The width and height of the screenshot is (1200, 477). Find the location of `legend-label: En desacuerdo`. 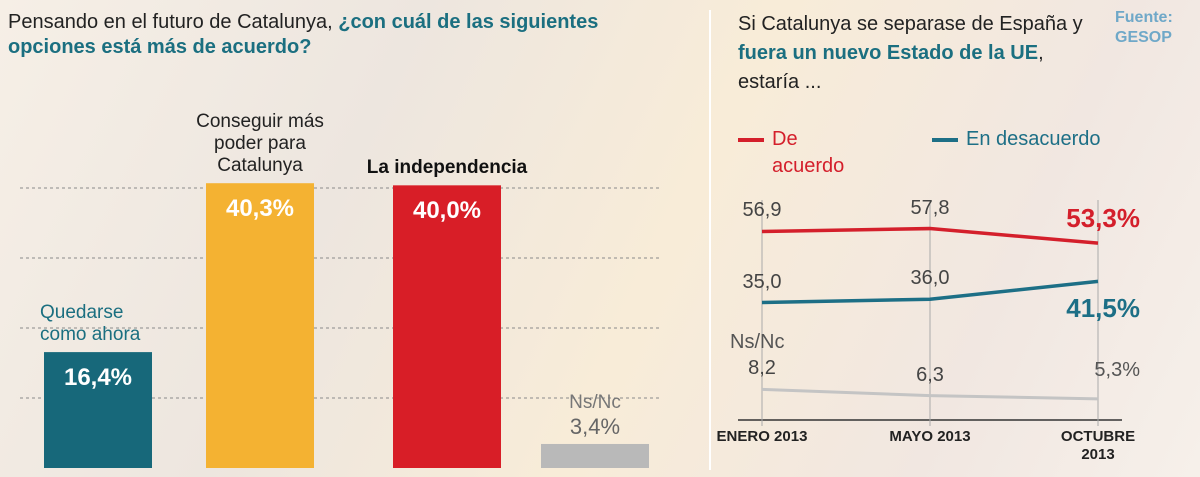

legend-label: En desacuerdo is located at coordinates (1033, 139).